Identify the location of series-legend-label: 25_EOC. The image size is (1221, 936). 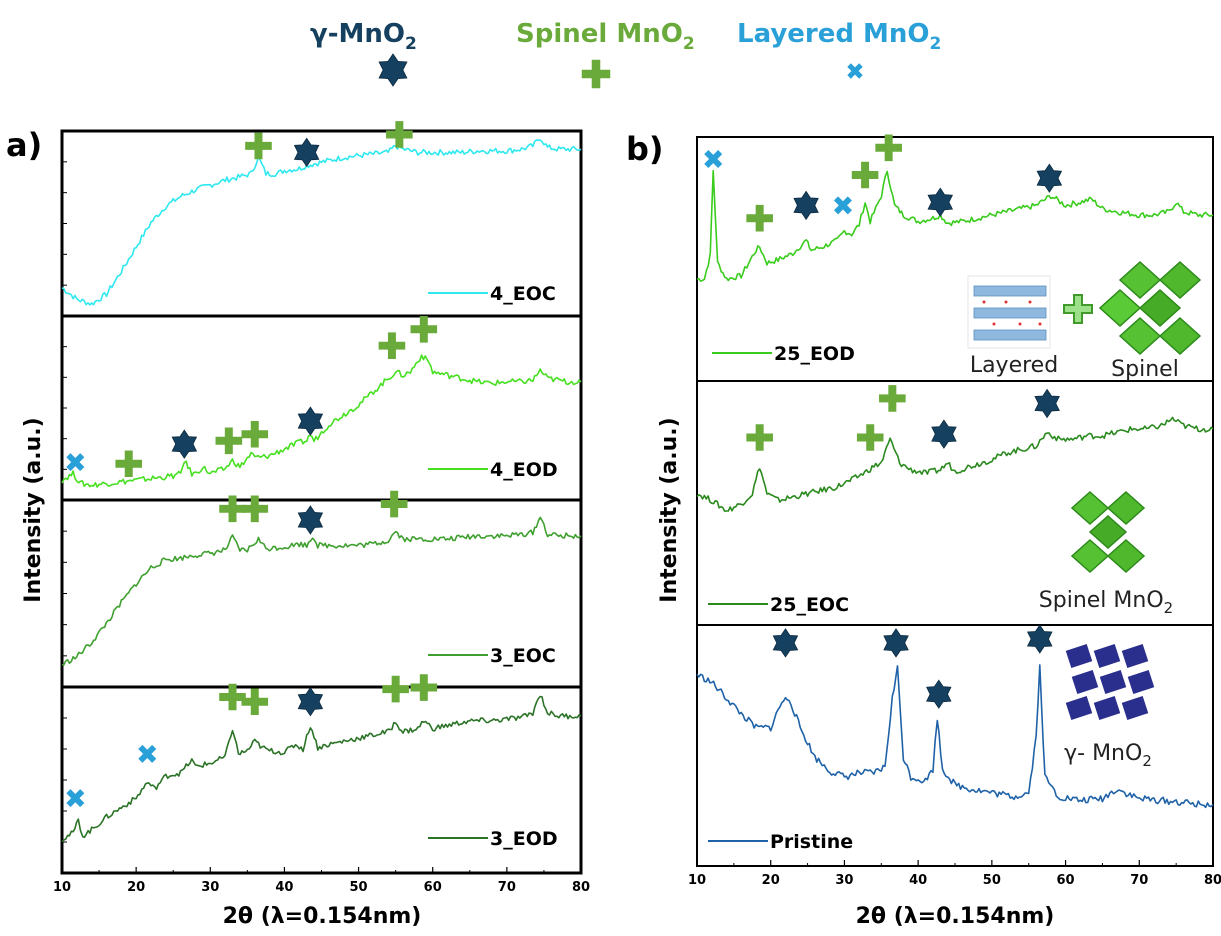
(809, 605).